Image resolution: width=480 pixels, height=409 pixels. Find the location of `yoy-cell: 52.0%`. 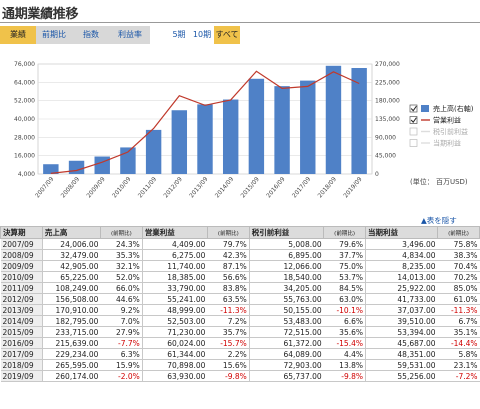

yoy-cell: 52.0% is located at coordinates (121, 277).